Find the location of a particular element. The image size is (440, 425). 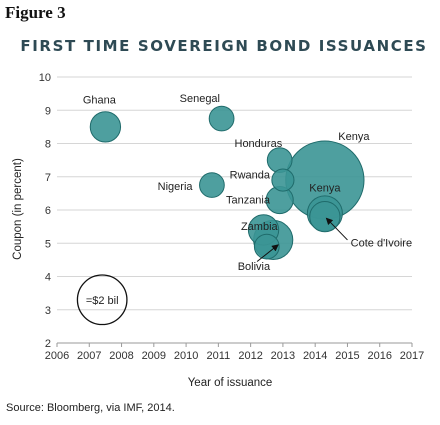

x-axis-label: Year of issuance is located at coordinates (230, 383).